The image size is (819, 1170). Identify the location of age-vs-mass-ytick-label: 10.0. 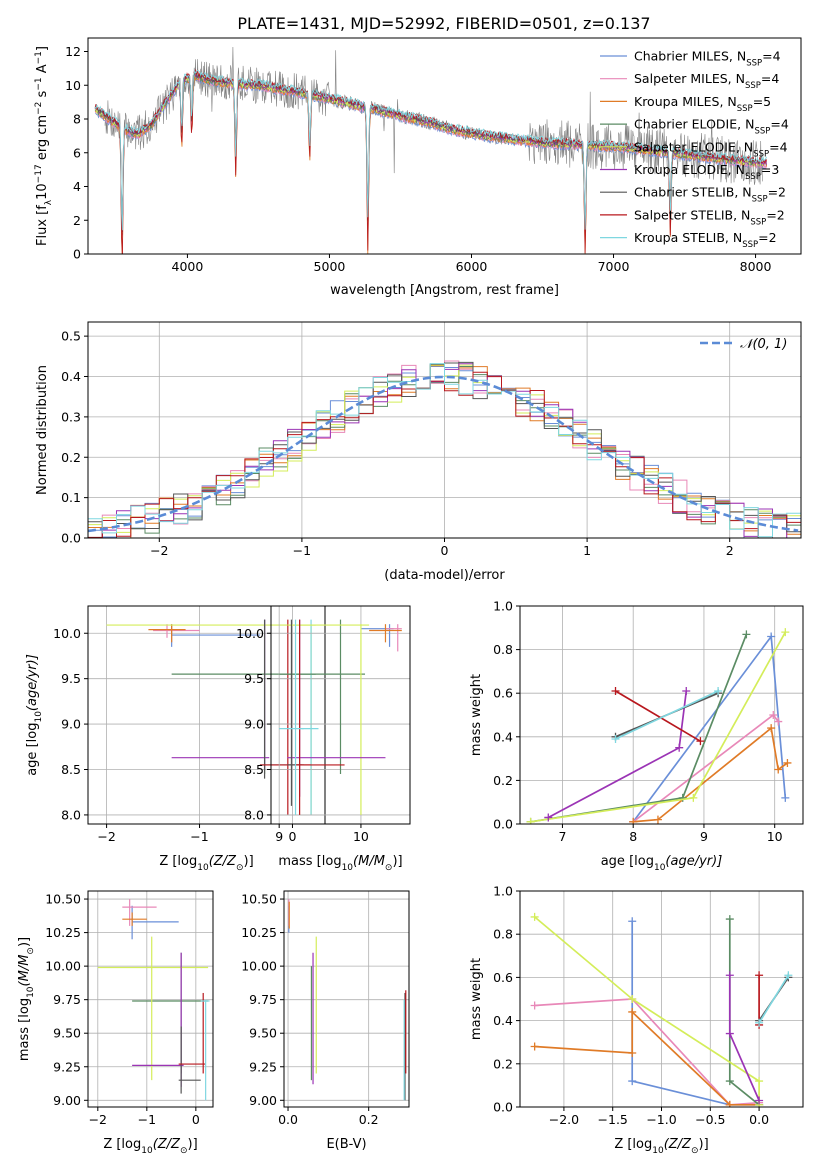
(250, 633).